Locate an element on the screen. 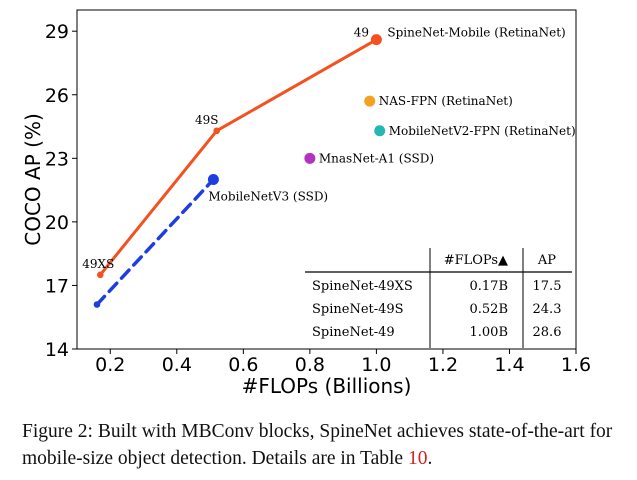 The width and height of the screenshot is (637, 480). table-cell-ap: 28.6 is located at coordinates (547, 332).